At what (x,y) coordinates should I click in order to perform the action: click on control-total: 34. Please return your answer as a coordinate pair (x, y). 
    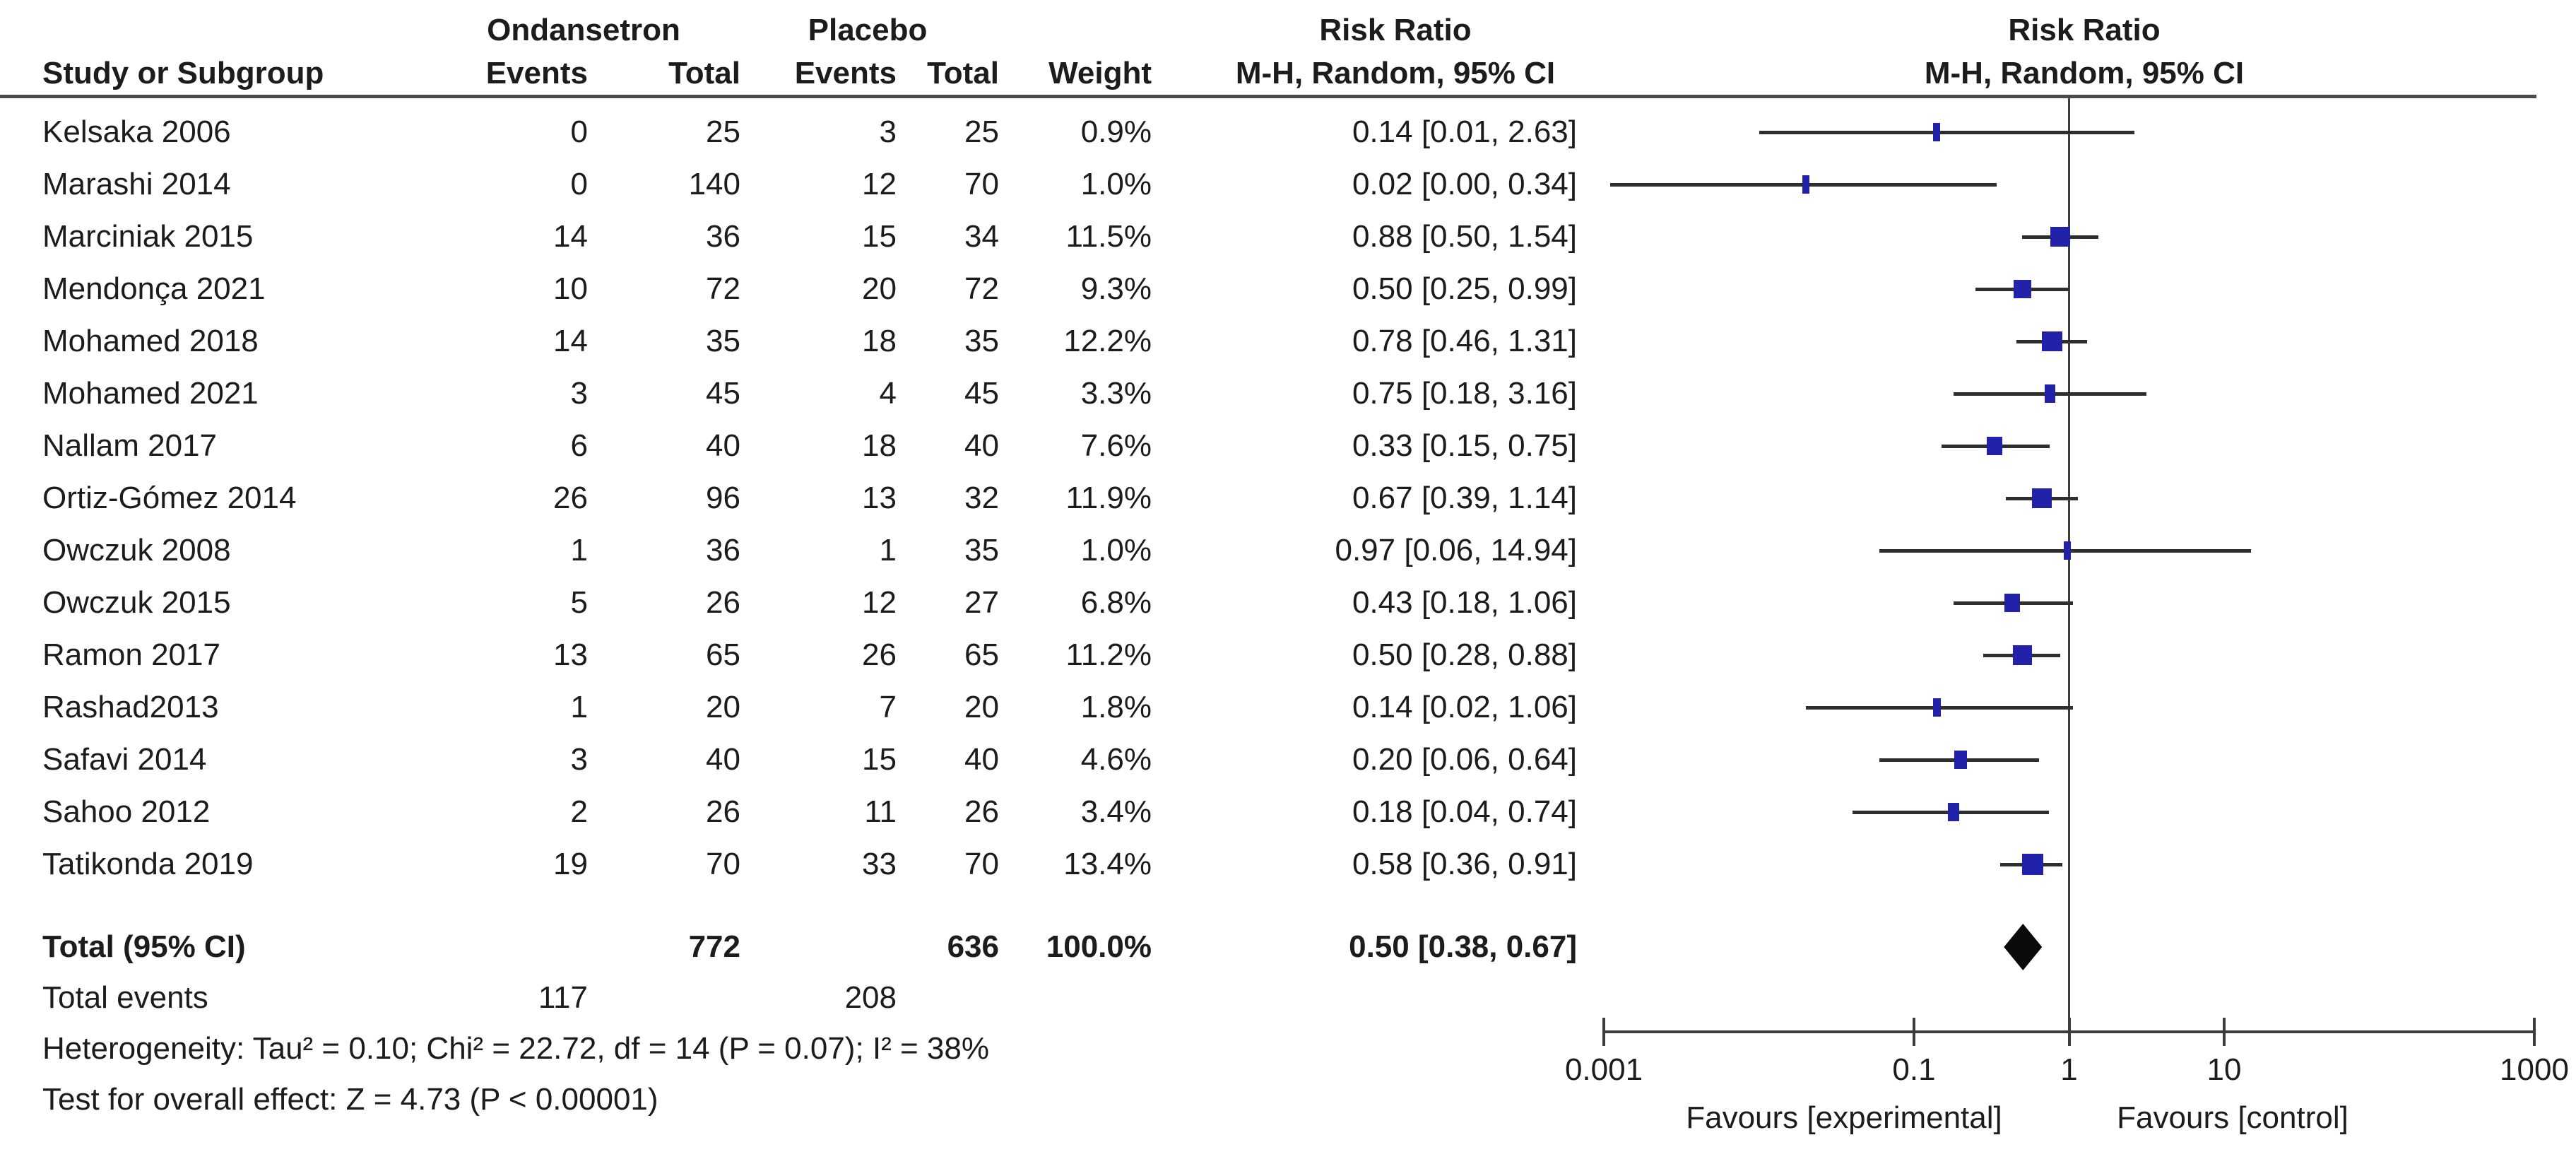
    Looking at the image, I should click on (981, 237).